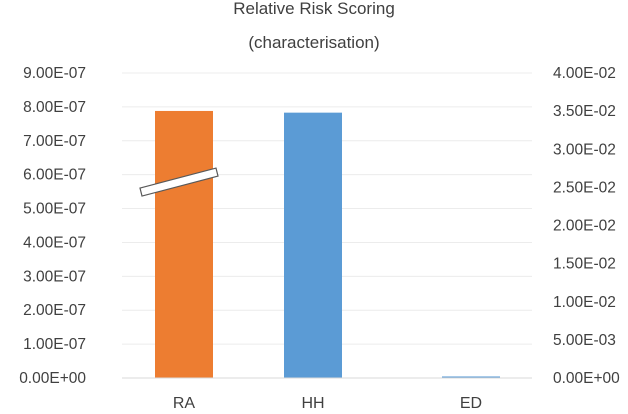 Image resolution: width=628 pixels, height=414 pixels. I want to click on left-tick-label: 1.00E-07, so click(54, 344).